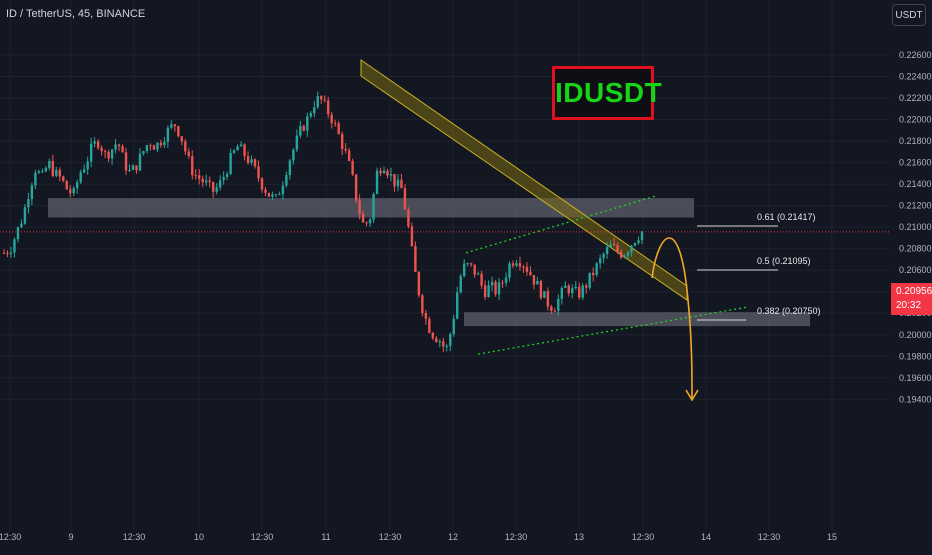 This screenshot has width=932, height=555. What do you see at coordinates (453, 537) in the screenshot?
I see `x-tick-label: 12` at bounding box center [453, 537].